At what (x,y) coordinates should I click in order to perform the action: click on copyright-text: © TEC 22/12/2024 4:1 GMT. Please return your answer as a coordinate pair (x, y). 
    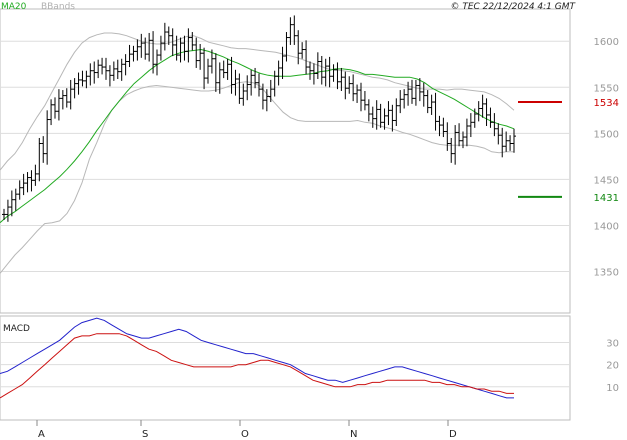
    Looking at the image, I should click on (513, 7).